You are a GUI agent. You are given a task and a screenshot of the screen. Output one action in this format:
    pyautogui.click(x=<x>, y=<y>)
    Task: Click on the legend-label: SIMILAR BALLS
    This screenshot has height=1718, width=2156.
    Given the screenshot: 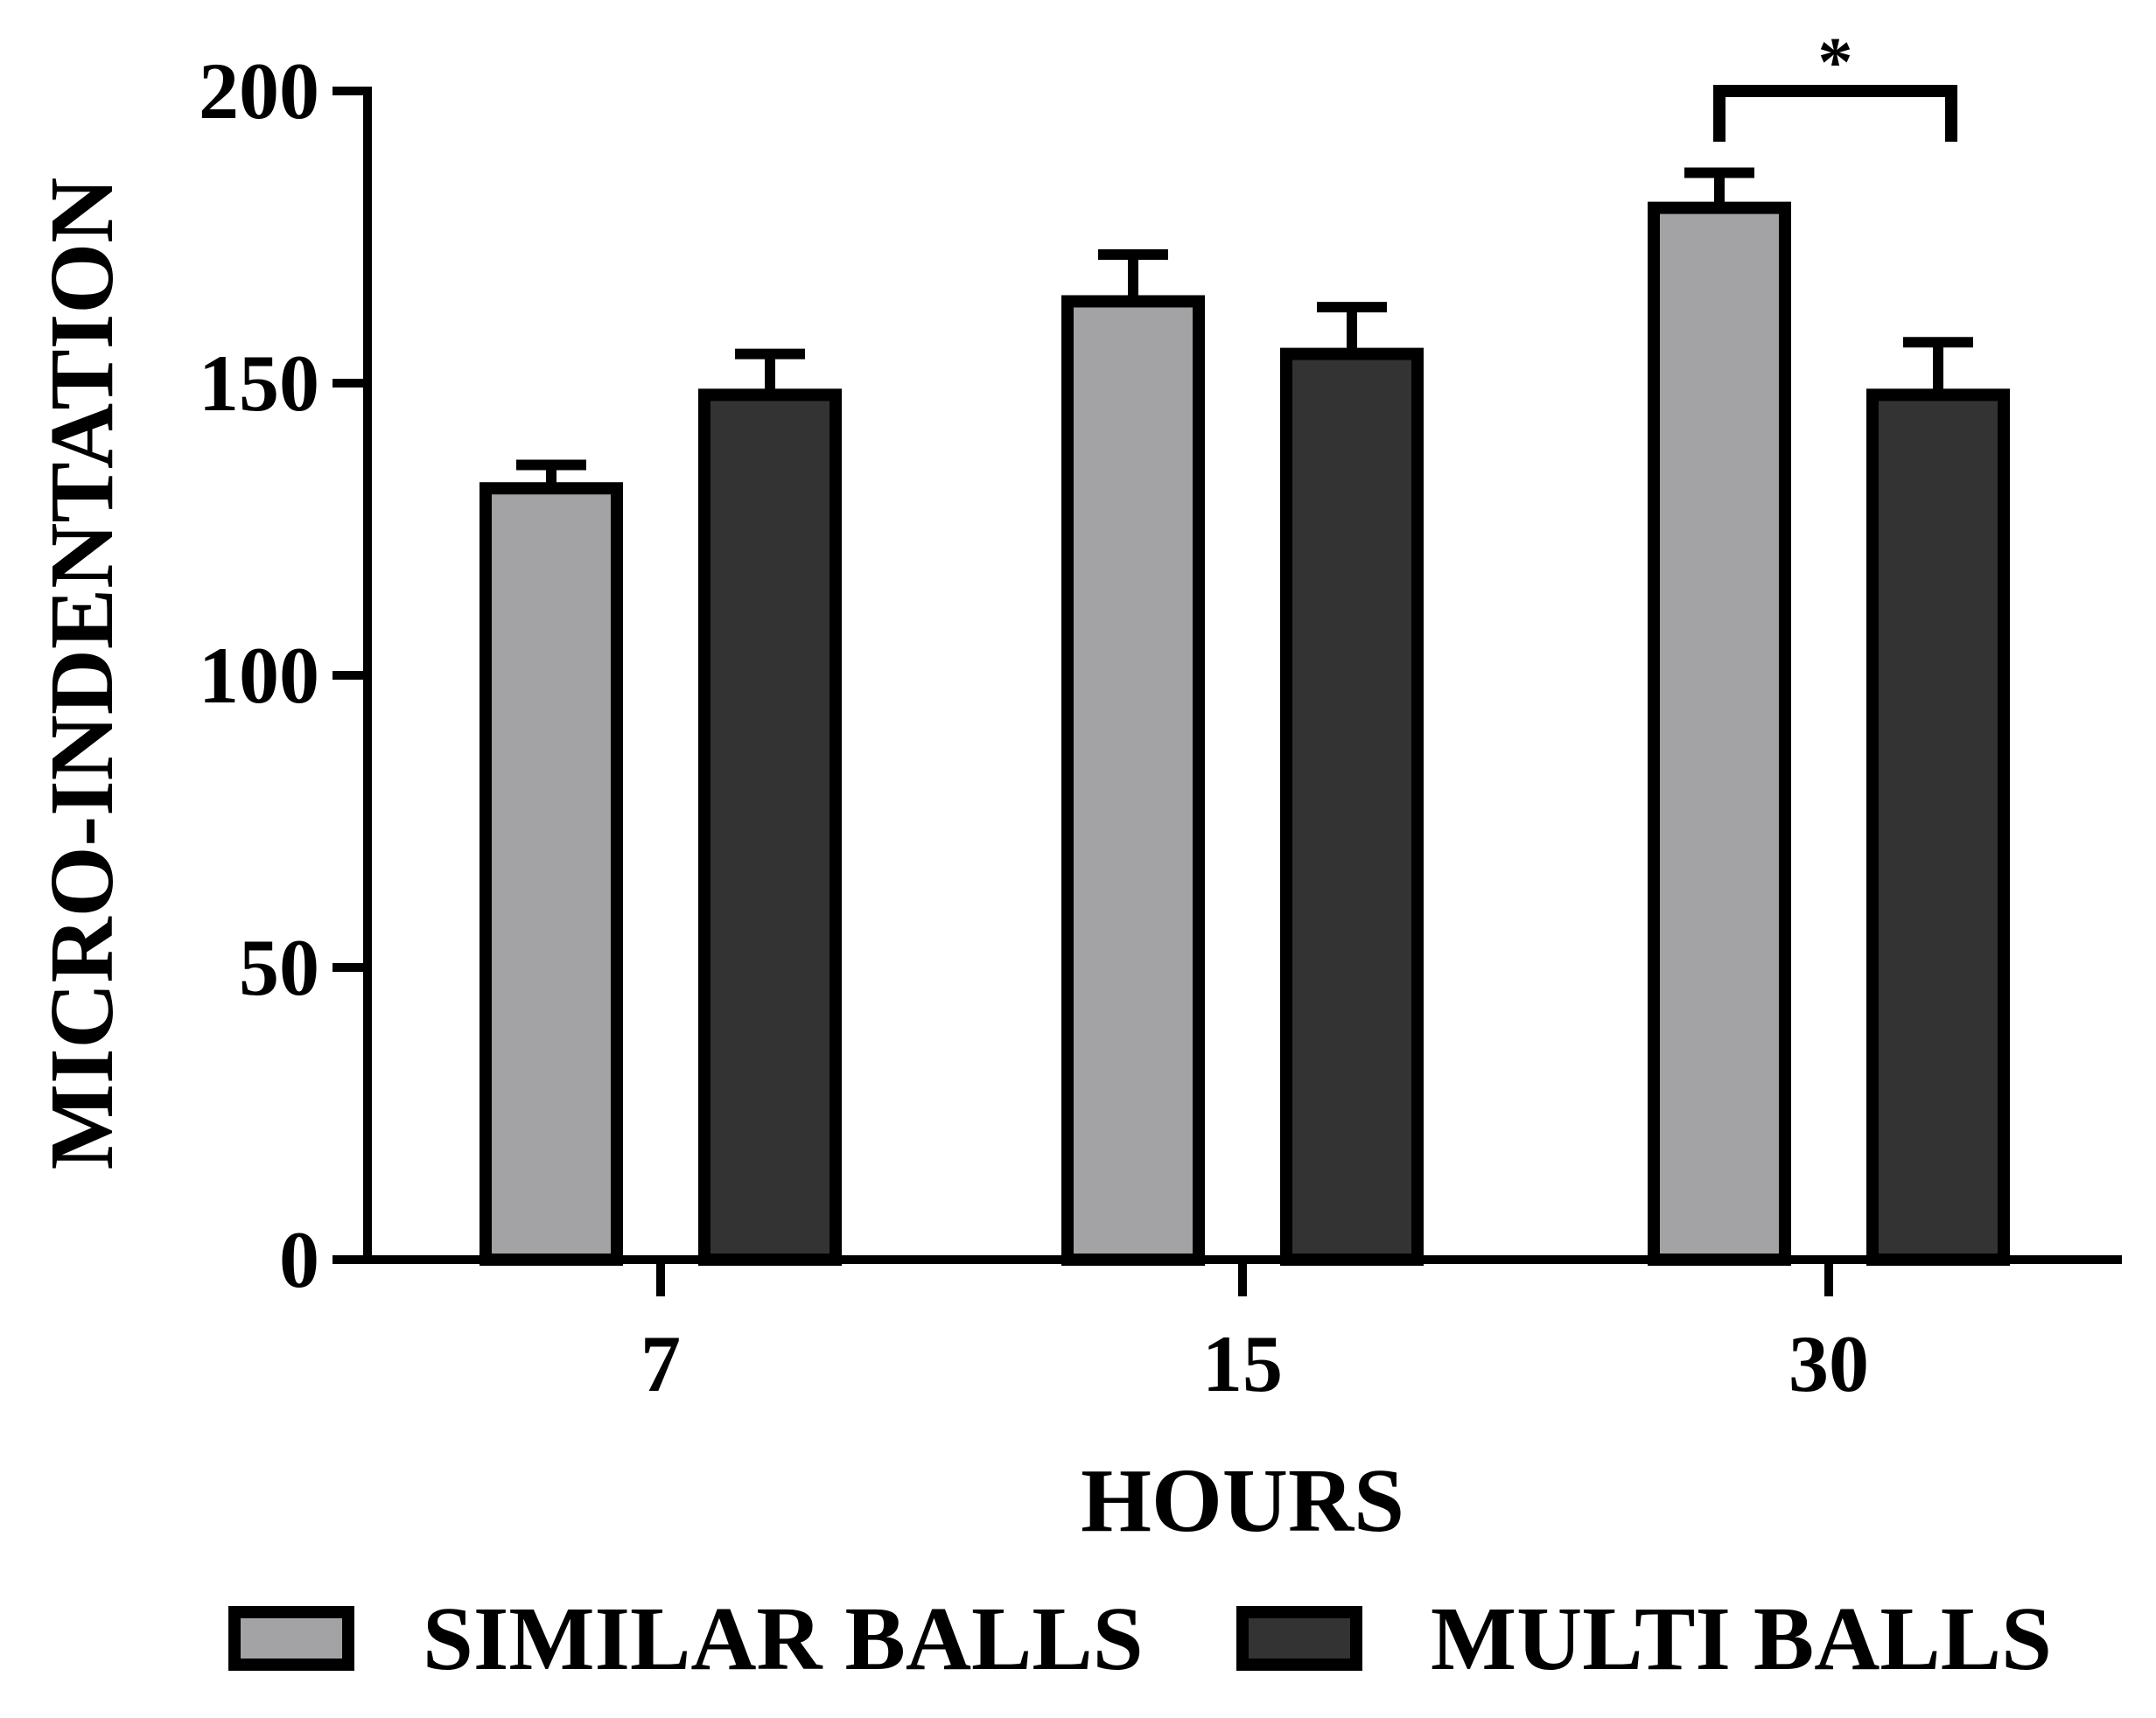 What is the action you would take?
    pyautogui.click(x=783, y=1639)
    